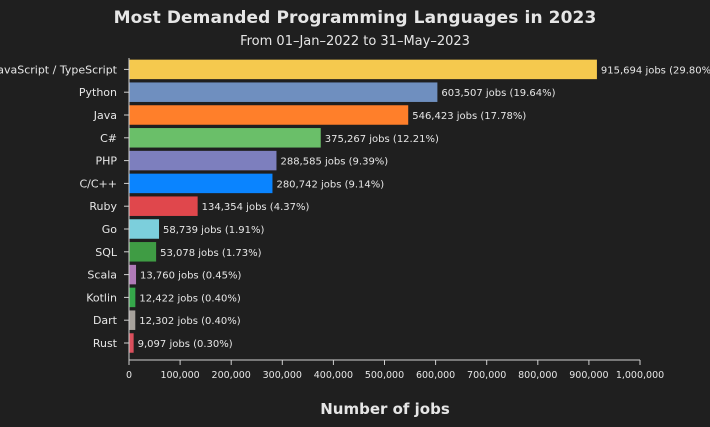  Describe the element at coordinates (469, 116) in the screenshot. I see `data-label: 546,423 jobs (17.78%)` at that location.